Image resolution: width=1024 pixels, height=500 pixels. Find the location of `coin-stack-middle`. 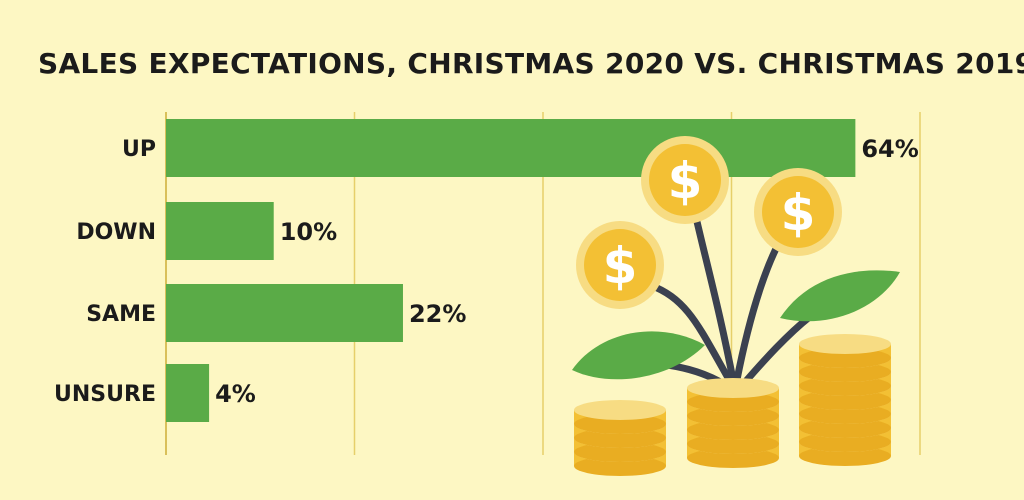

coin-stack-middle is located at coordinates (733, 423).